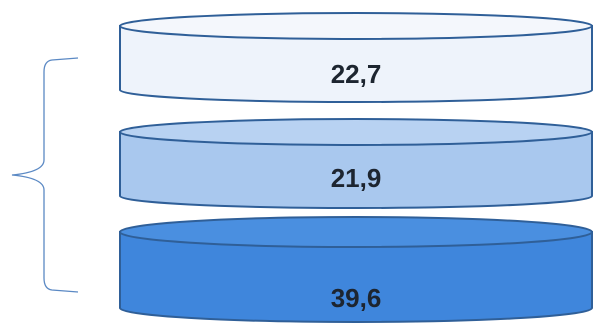 The width and height of the screenshot is (595, 330). What do you see at coordinates (356, 26) in the screenshot?
I see `layer-top-top` at bounding box center [356, 26].